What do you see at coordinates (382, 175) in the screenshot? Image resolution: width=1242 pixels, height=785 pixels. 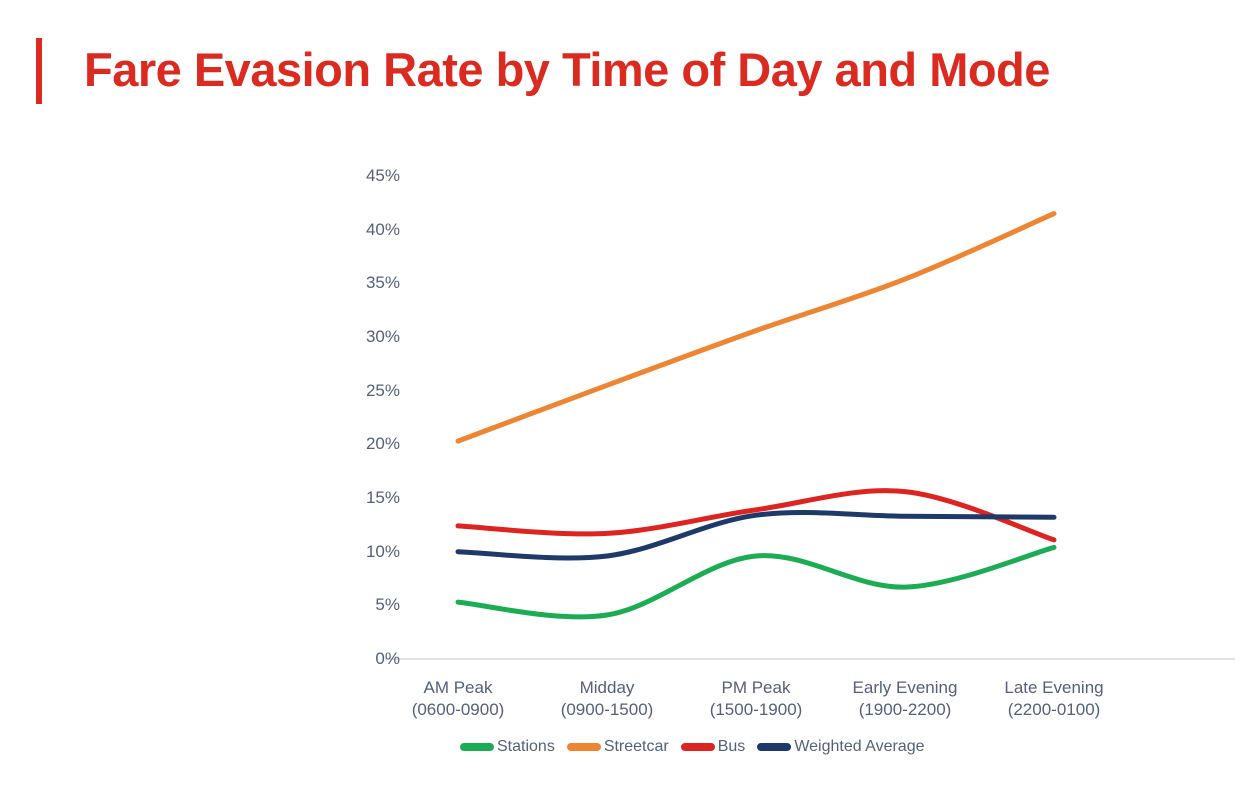 I see `y-axis-tick: 45%` at bounding box center [382, 175].